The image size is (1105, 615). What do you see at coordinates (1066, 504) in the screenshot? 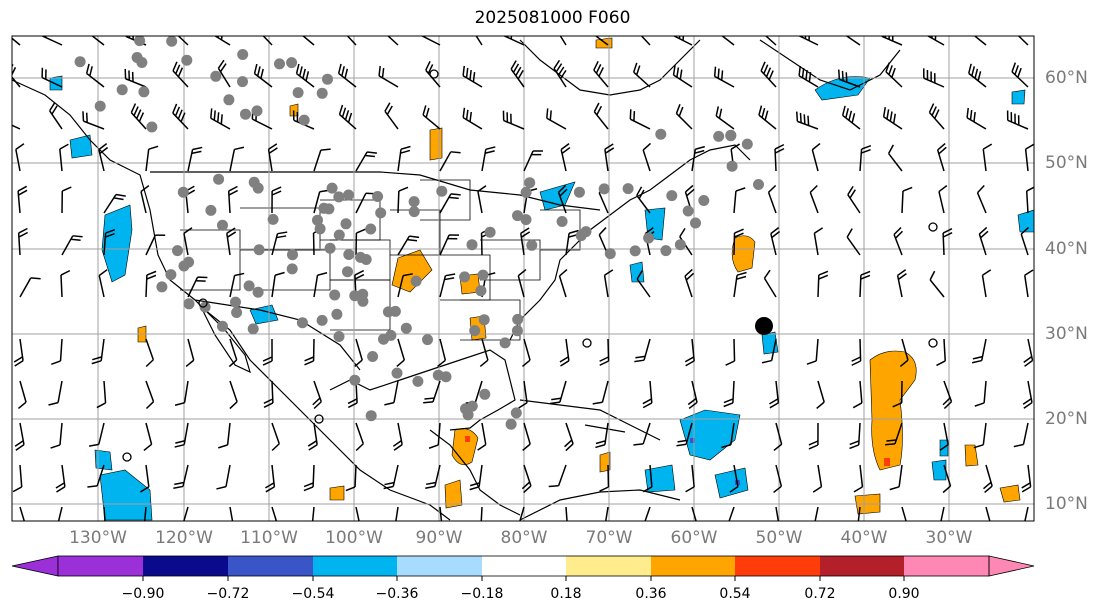
I see `latitude-label: 10°N` at bounding box center [1066, 504].